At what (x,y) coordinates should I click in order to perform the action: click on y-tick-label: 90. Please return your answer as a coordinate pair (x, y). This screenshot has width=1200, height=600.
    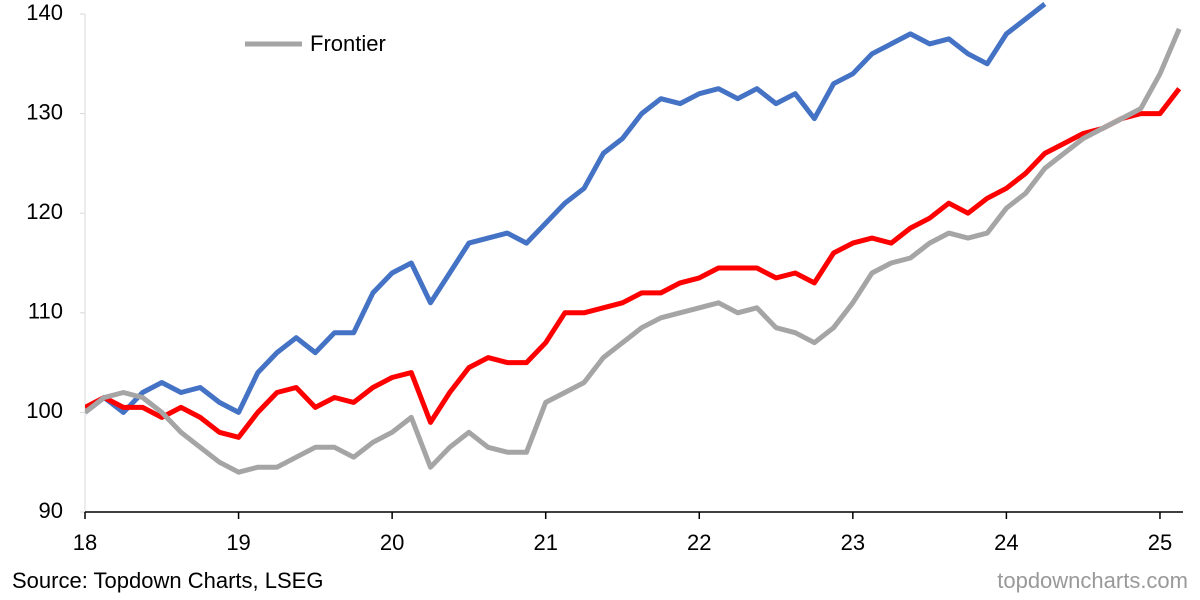
    Looking at the image, I should click on (51, 510).